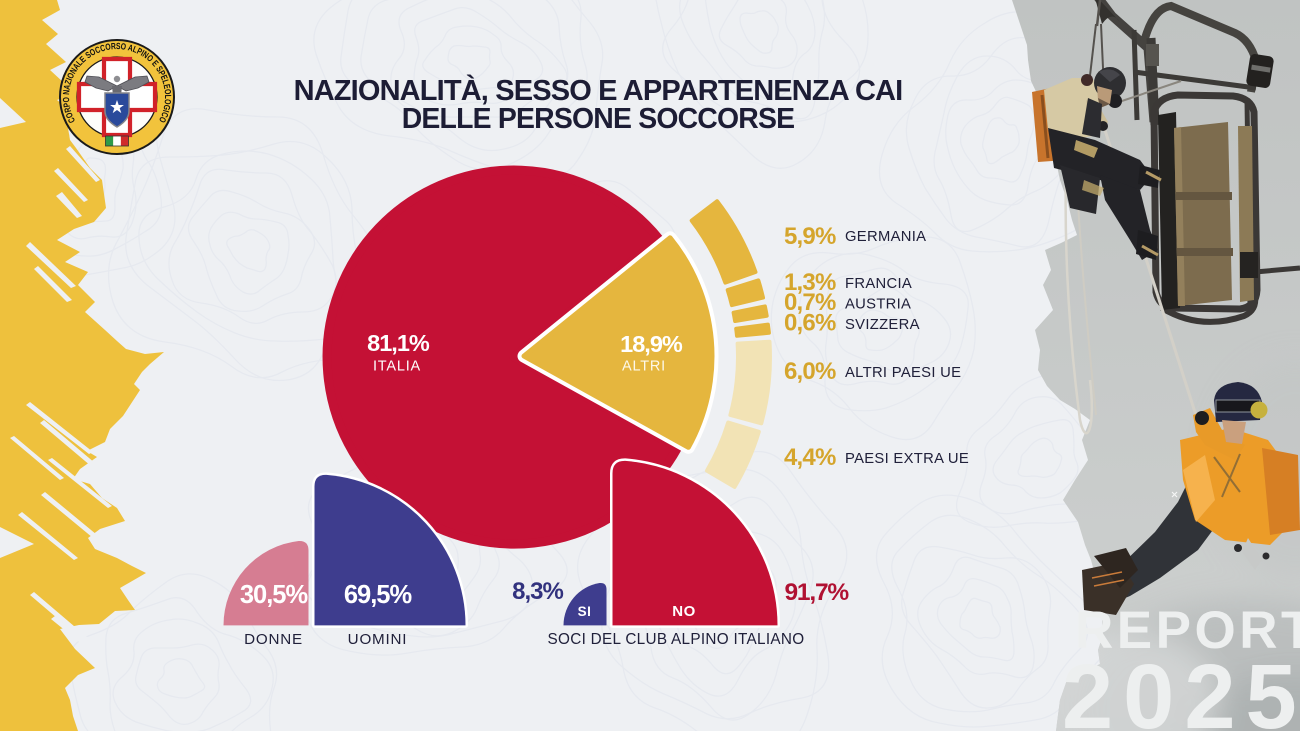  Describe the element at coordinates (810, 457) in the screenshot. I see `svg-text: 4,4%` at that location.